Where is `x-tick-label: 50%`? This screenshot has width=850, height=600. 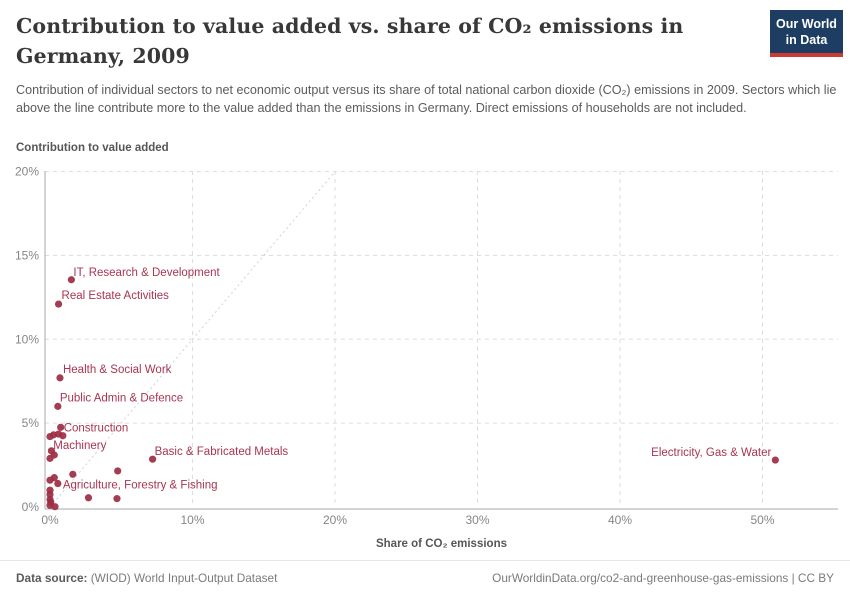
x-tick-label: 50% is located at coordinates (762, 520).